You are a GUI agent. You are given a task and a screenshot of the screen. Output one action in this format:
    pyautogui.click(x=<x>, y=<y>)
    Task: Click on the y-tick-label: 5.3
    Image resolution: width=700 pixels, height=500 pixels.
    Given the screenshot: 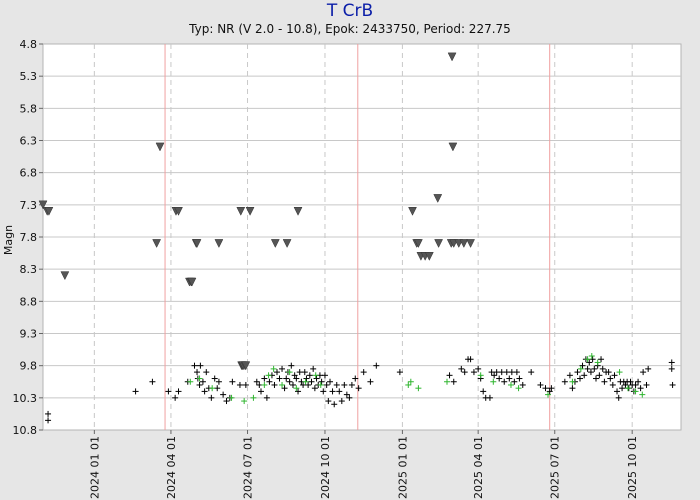 What is the action you would take?
    pyautogui.click(x=29, y=76)
    